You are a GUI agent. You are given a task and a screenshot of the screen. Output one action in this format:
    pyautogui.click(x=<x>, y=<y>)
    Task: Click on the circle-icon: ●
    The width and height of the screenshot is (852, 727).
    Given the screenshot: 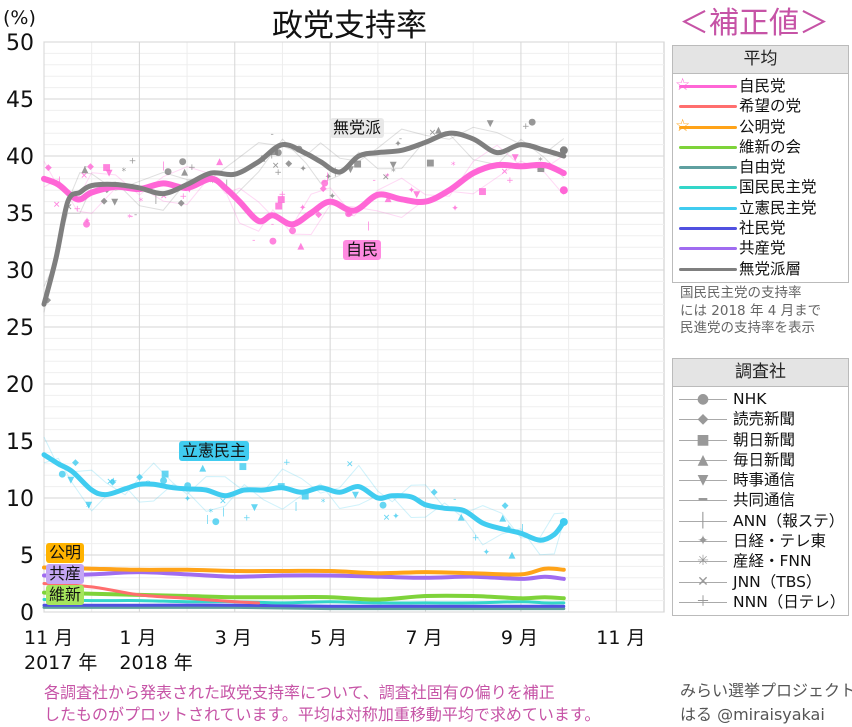 What is the action you would take?
    pyautogui.click(x=703, y=399)
    